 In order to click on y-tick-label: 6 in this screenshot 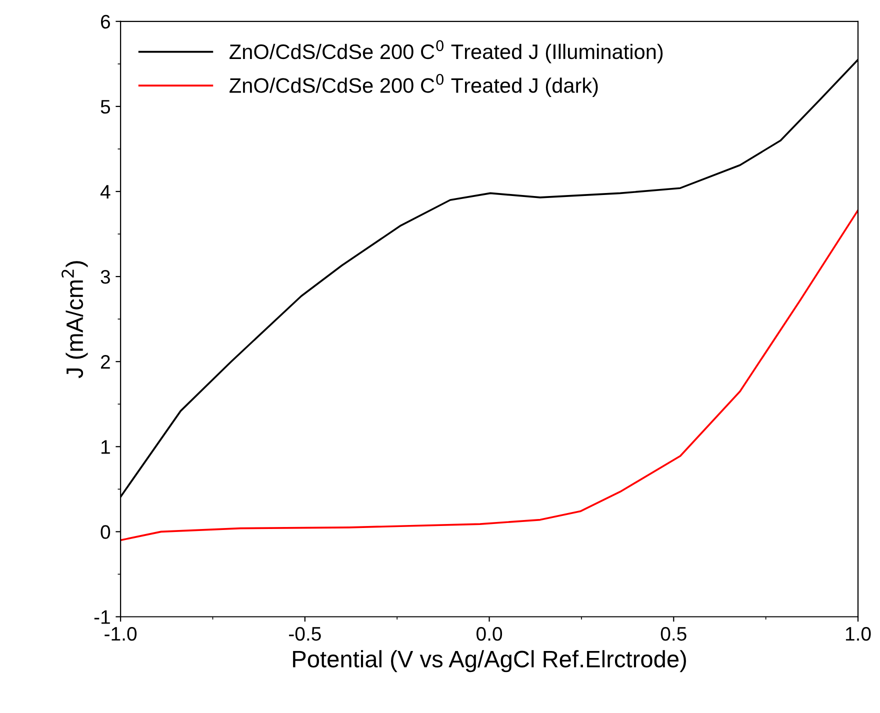, I will do `click(105, 21)`.